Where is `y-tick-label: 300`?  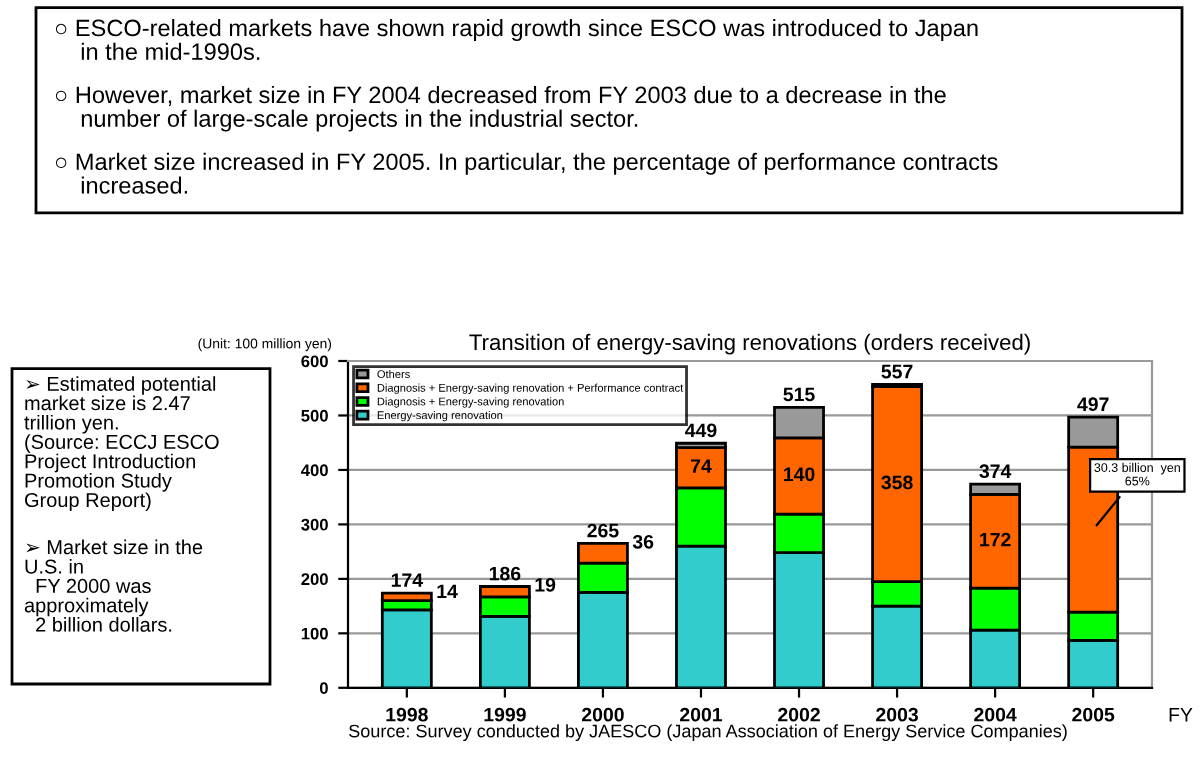 y-tick-label: 300 is located at coordinates (314, 524).